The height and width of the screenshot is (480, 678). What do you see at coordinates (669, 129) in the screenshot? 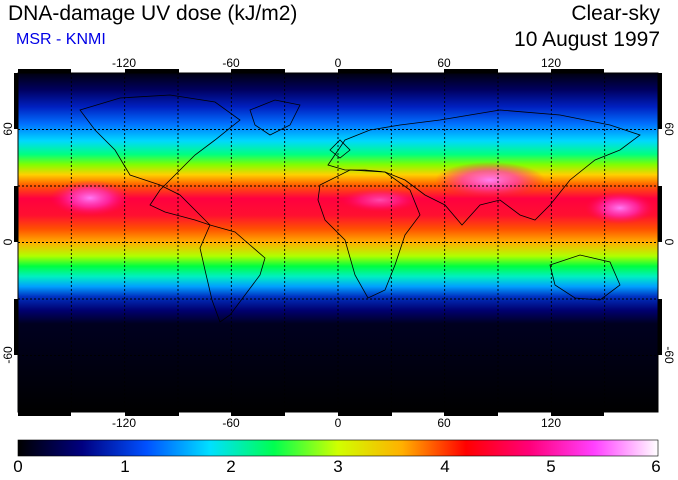
I see `lat-tick-right: 60` at bounding box center [669, 129].